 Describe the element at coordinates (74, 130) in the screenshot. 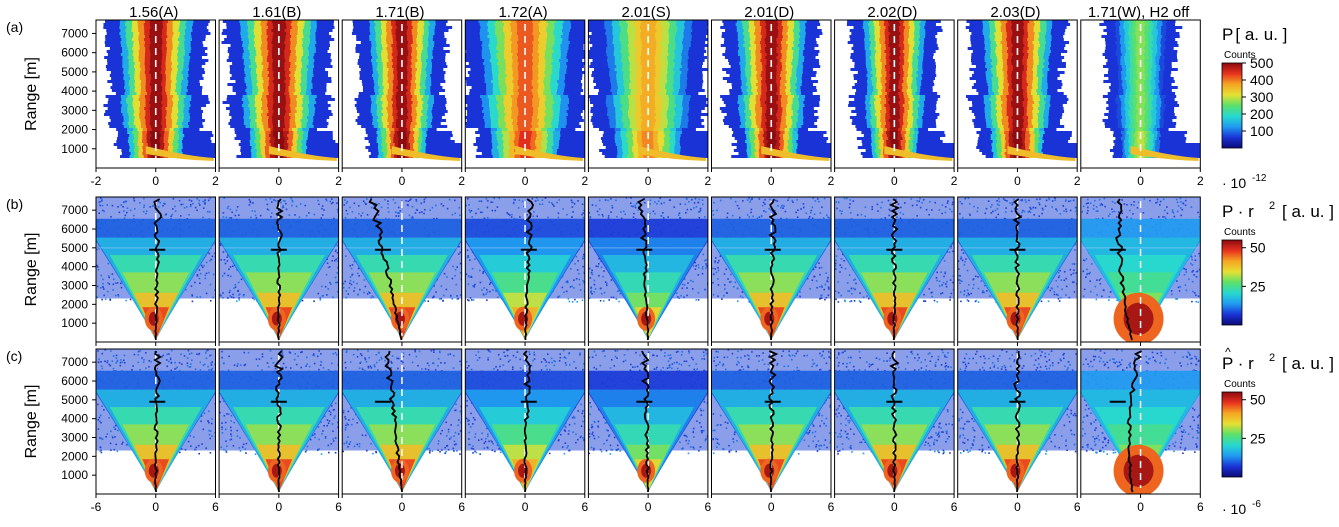

I see `y-tick-label: 2000` at that location.